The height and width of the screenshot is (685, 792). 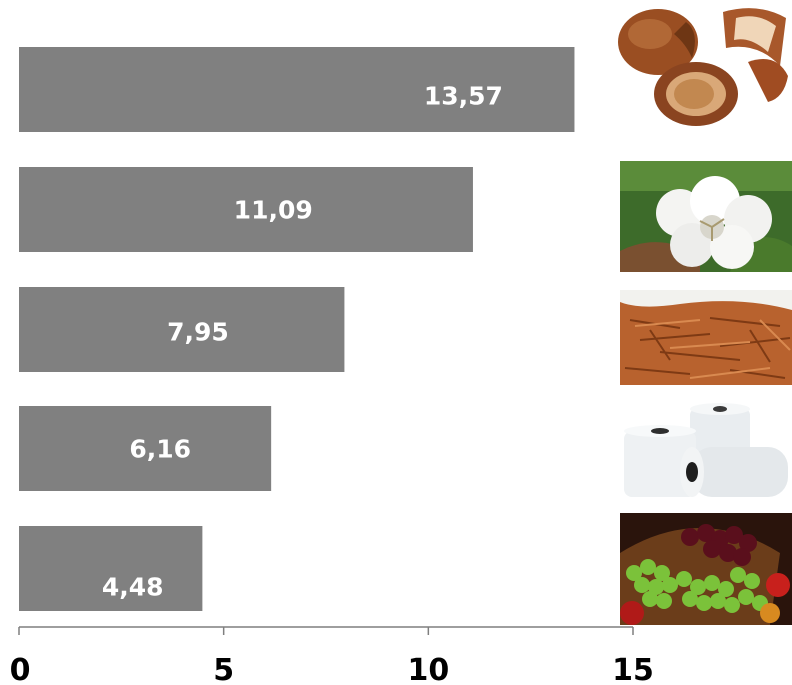 I want to click on bar-grapes, so click(x=111, y=568).